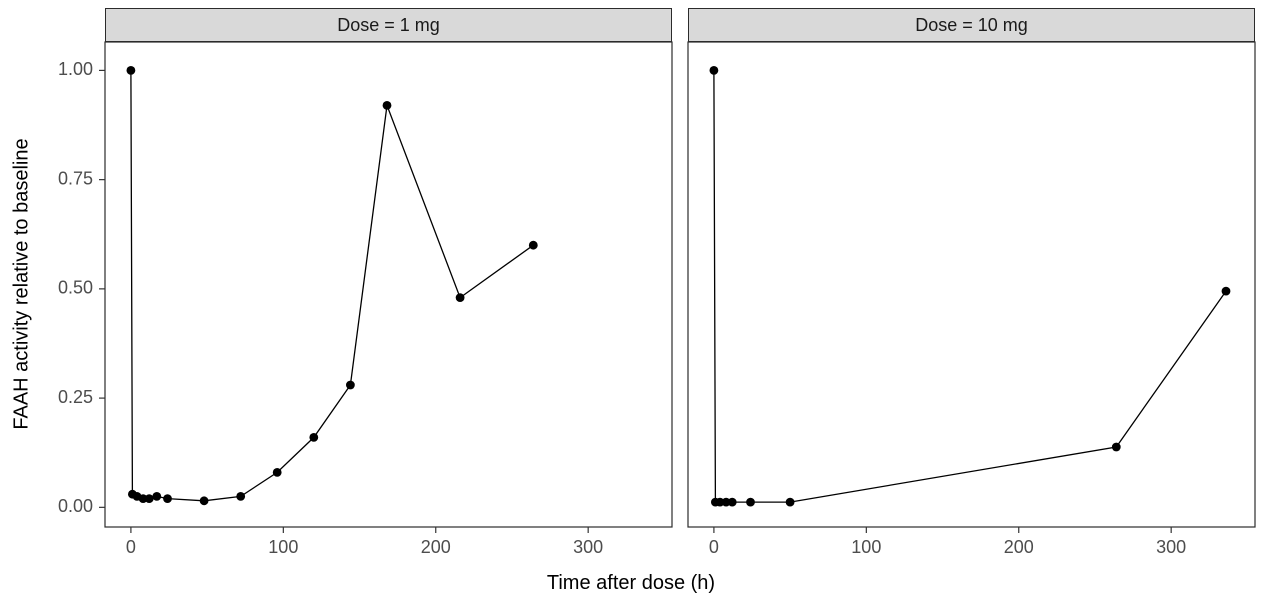 Image resolution: width=1262 pixels, height=610 pixels. Describe the element at coordinates (21, 284) in the screenshot. I see `y-axis-title: FAAH activity relative to baseline` at that location.